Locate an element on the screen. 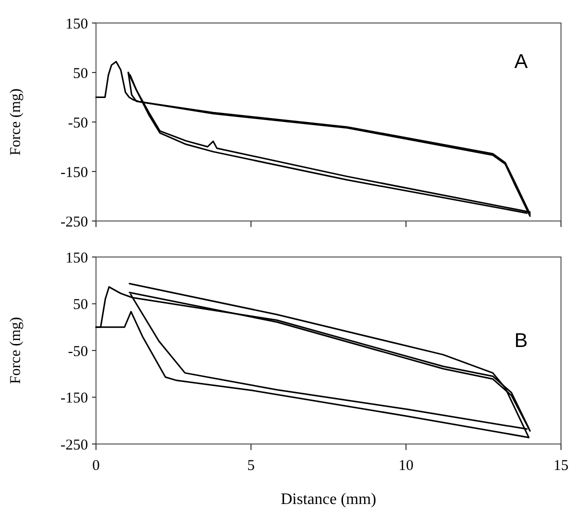 The image size is (580, 519). x-tick-label: 10 is located at coordinates (406, 466).